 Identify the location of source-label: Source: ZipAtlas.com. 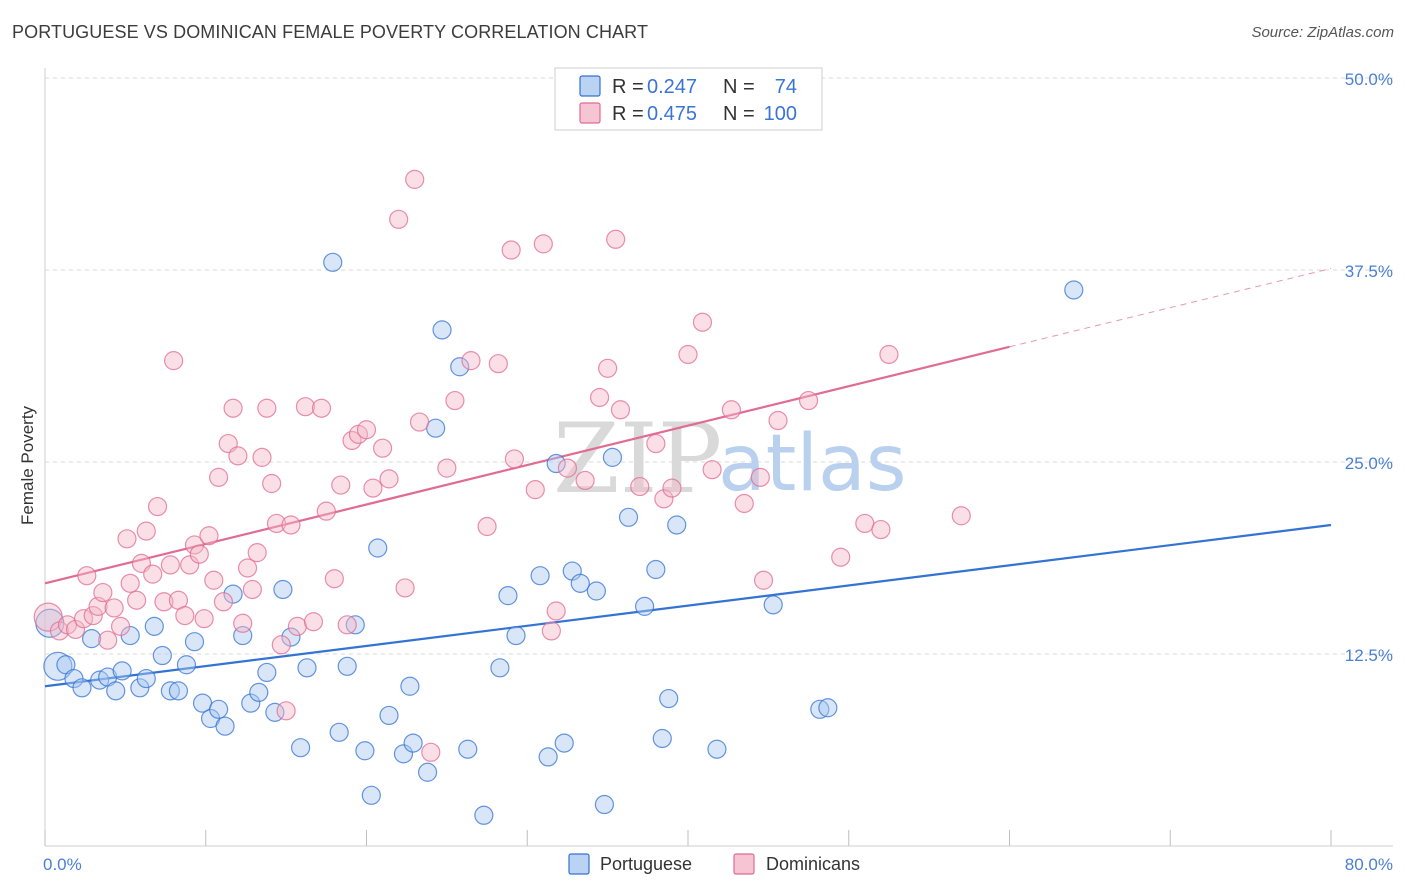
(1322, 32).